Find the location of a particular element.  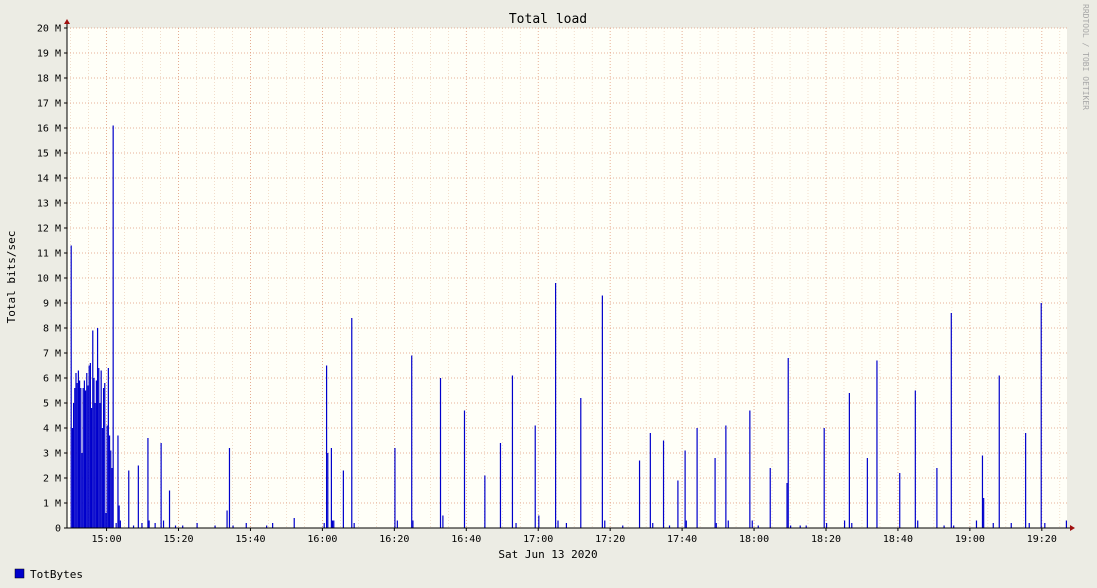

y-tick-label: 7 M is located at coordinates (52, 354).